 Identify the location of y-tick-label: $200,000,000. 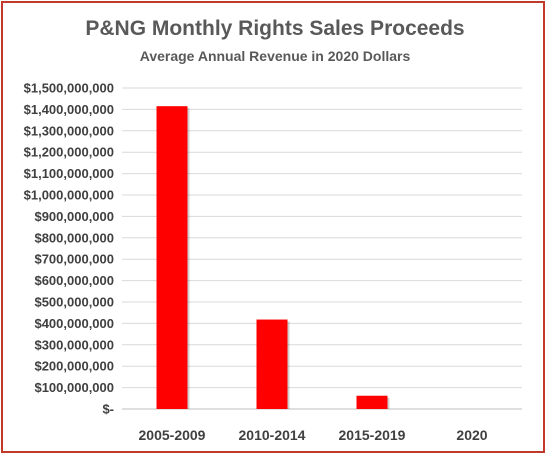
(74, 366).